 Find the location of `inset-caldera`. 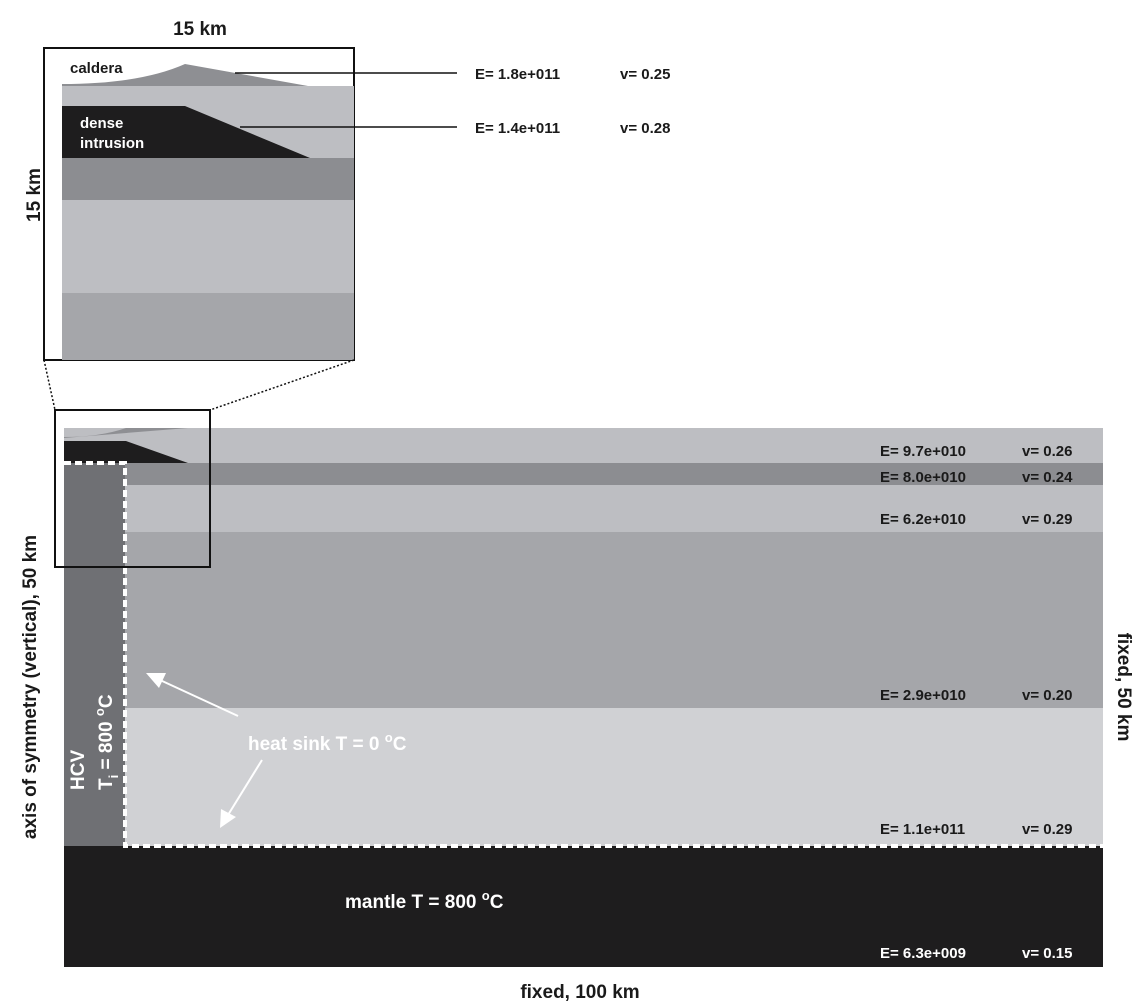

inset-caldera is located at coordinates (185, 75).